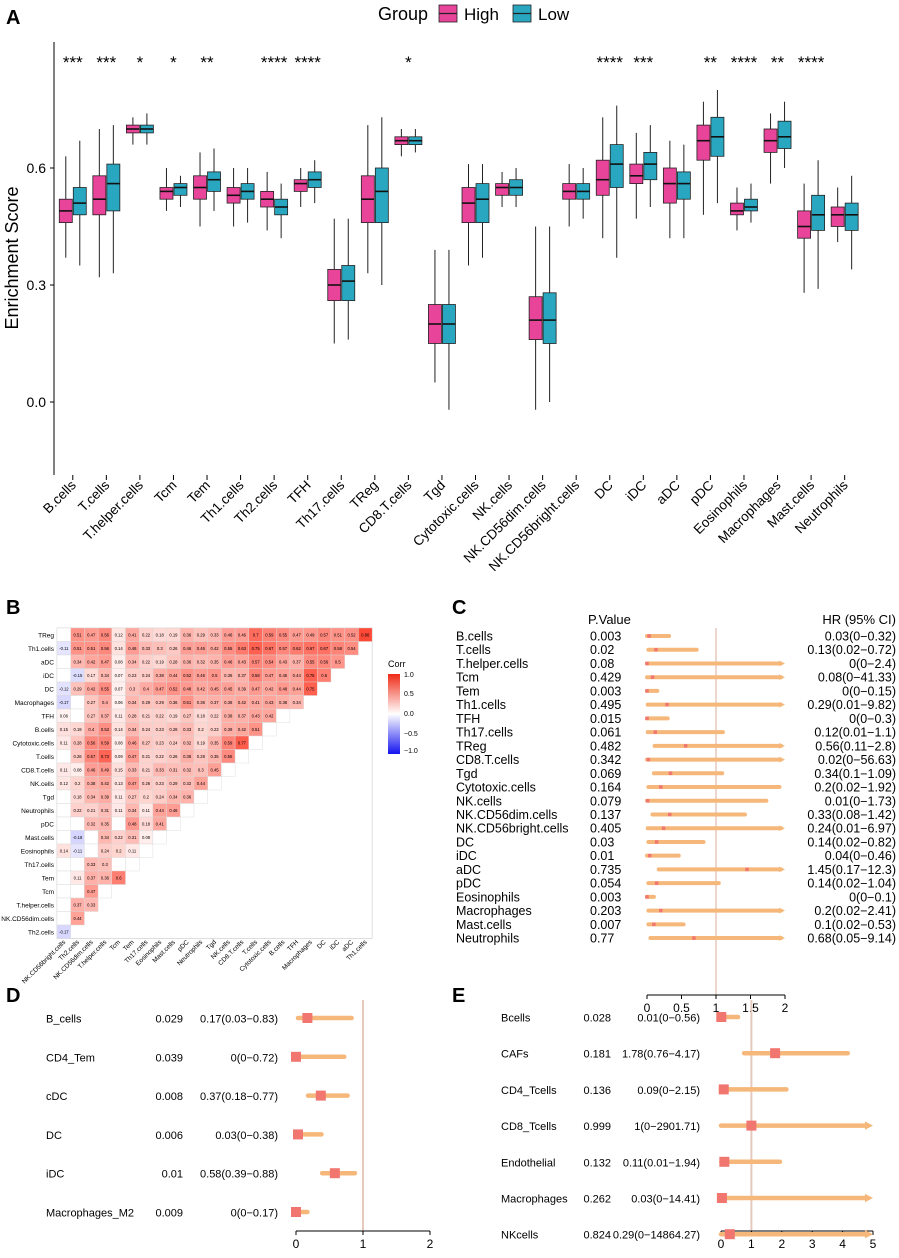 This screenshot has height=1258, width=899. I want to click on x-tick-label: DC, so click(603, 489).